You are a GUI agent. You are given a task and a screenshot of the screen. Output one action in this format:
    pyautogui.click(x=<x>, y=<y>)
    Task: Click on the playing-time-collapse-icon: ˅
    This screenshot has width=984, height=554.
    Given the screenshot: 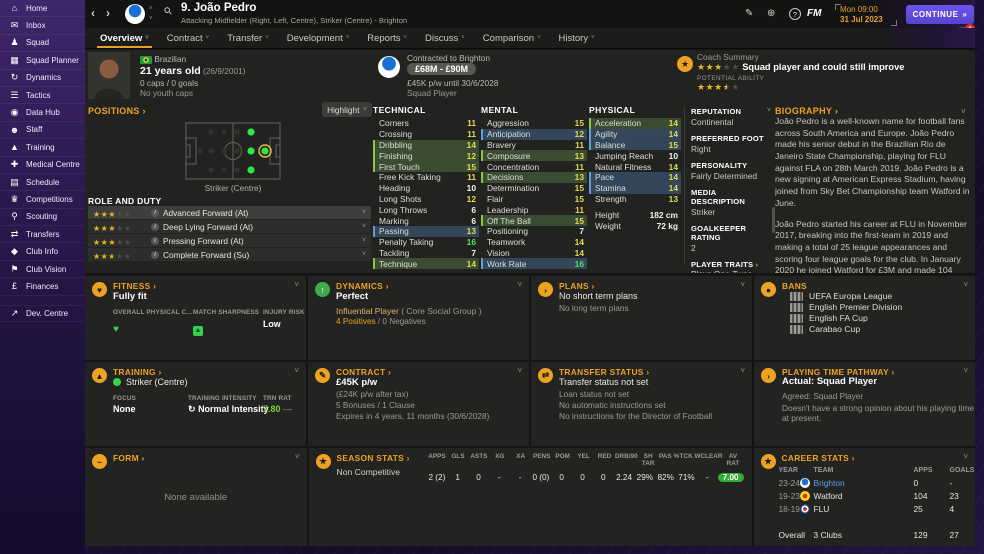 What is the action you would take?
    pyautogui.click(x=965, y=370)
    